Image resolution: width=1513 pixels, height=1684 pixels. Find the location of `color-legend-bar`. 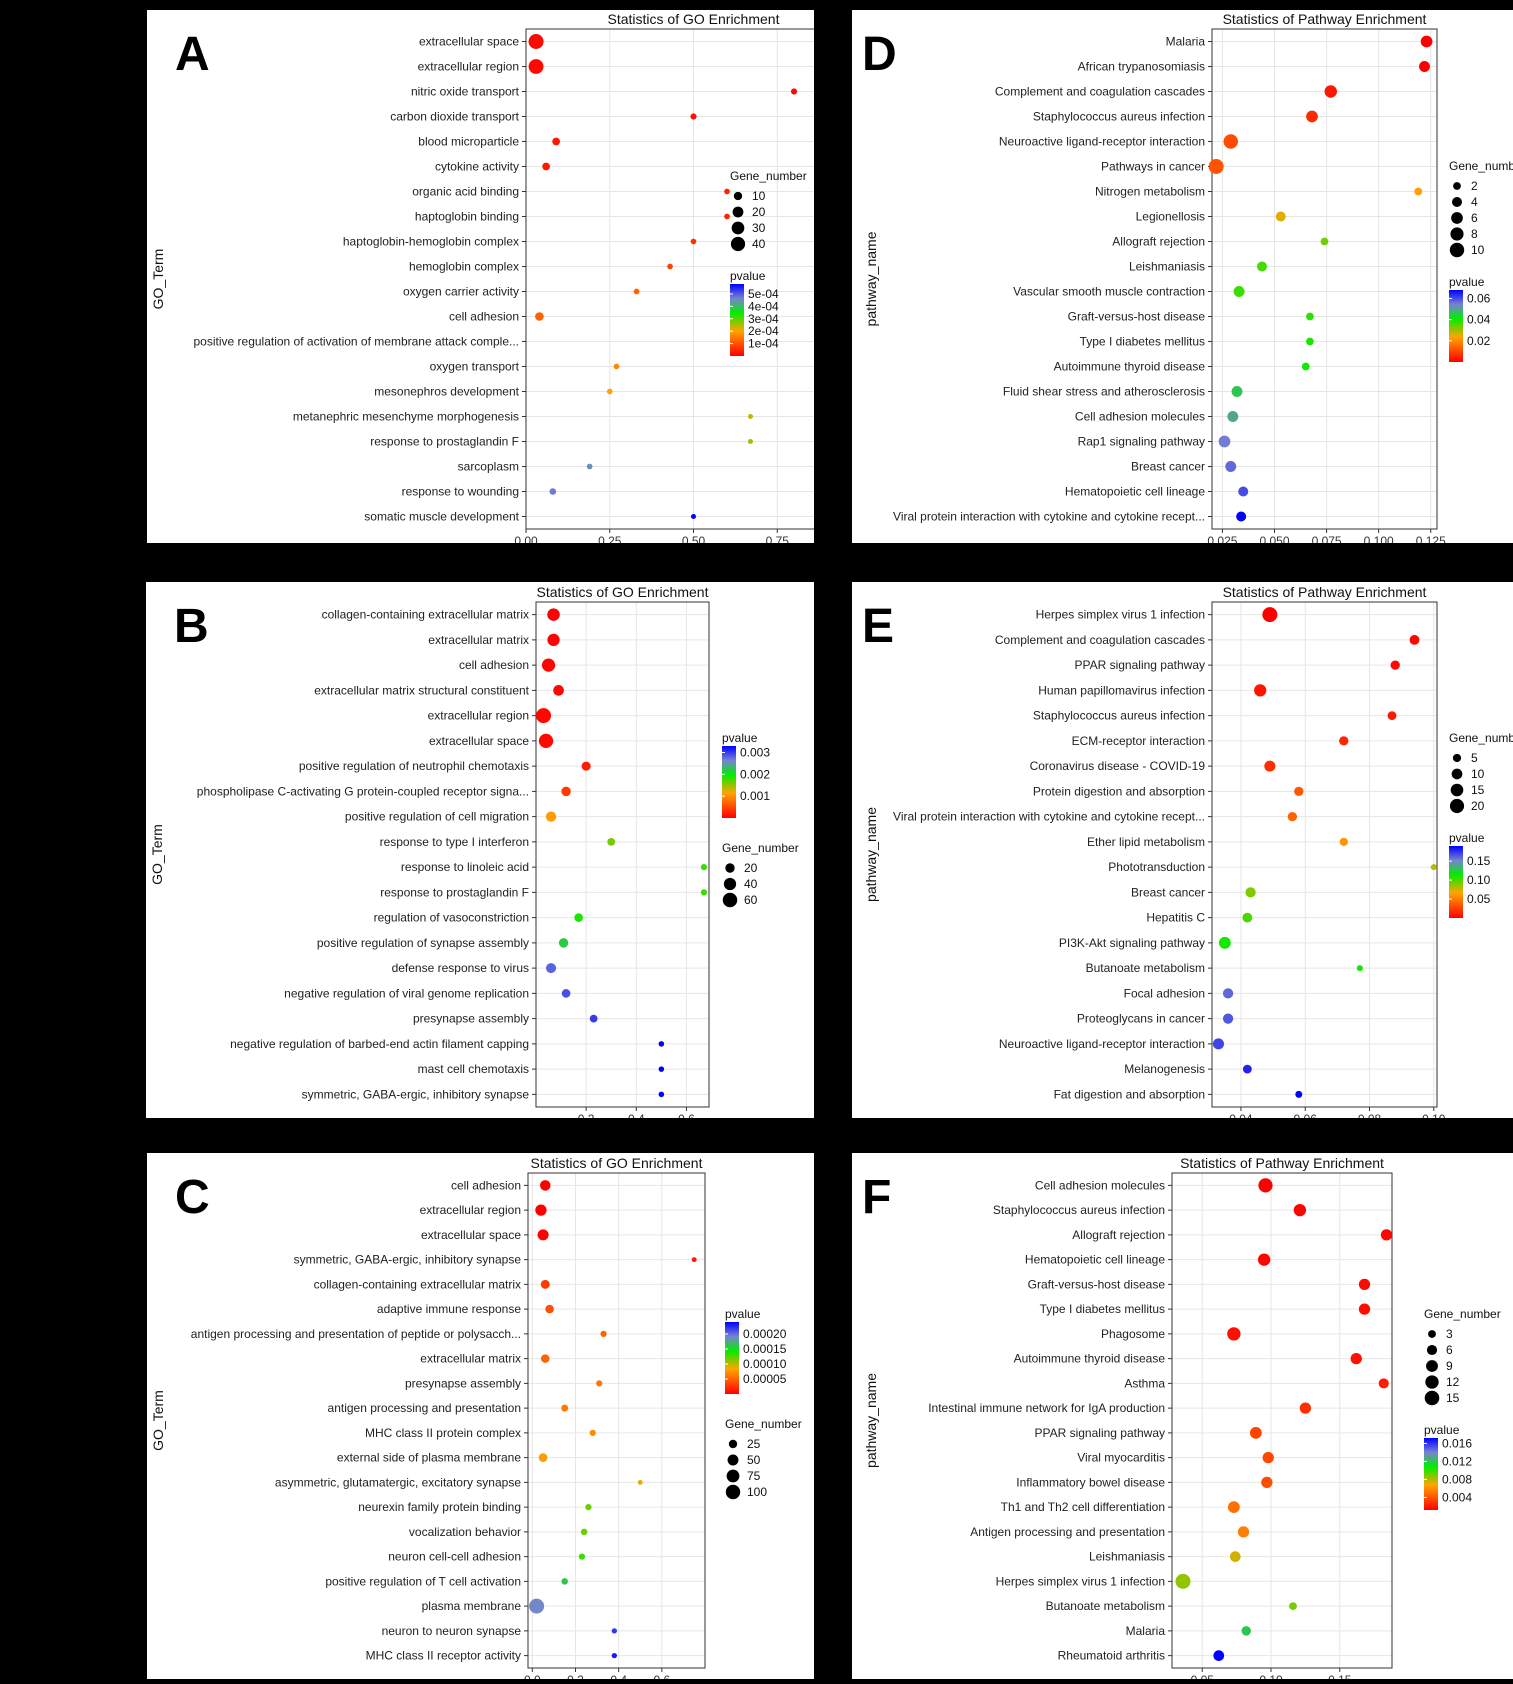

color-legend-bar is located at coordinates (1456, 326).